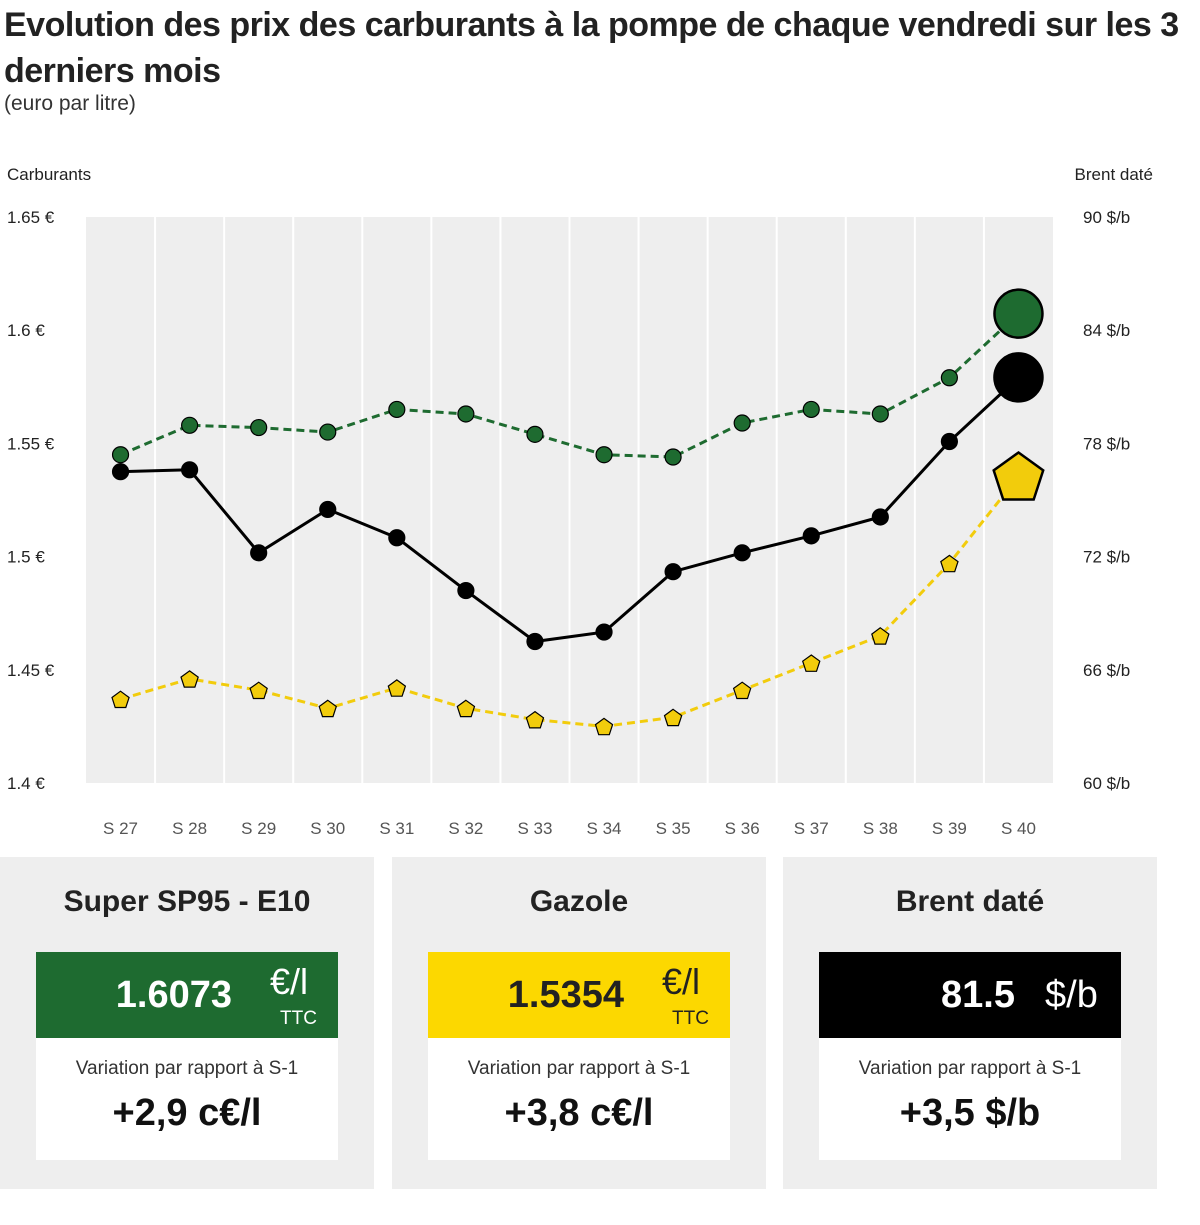  What do you see at coordinates (565, 995) in the screenshot?
I see `gazole-price: 1.5354` at bounding box center [565, 995].